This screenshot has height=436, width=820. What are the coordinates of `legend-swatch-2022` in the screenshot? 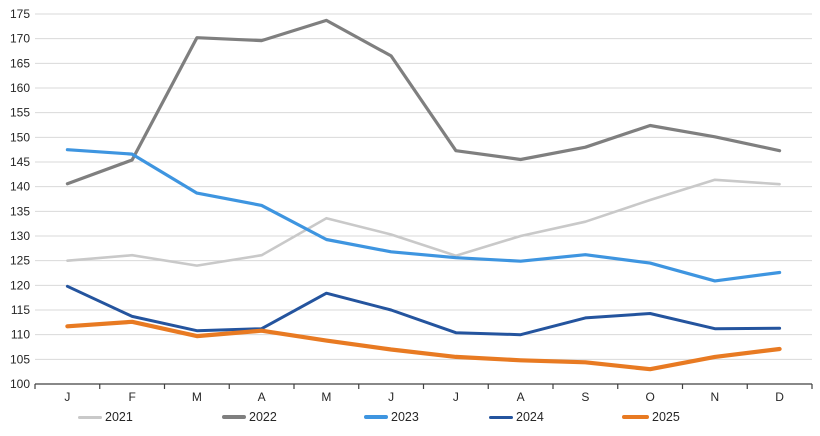 It's located at (234, 417).